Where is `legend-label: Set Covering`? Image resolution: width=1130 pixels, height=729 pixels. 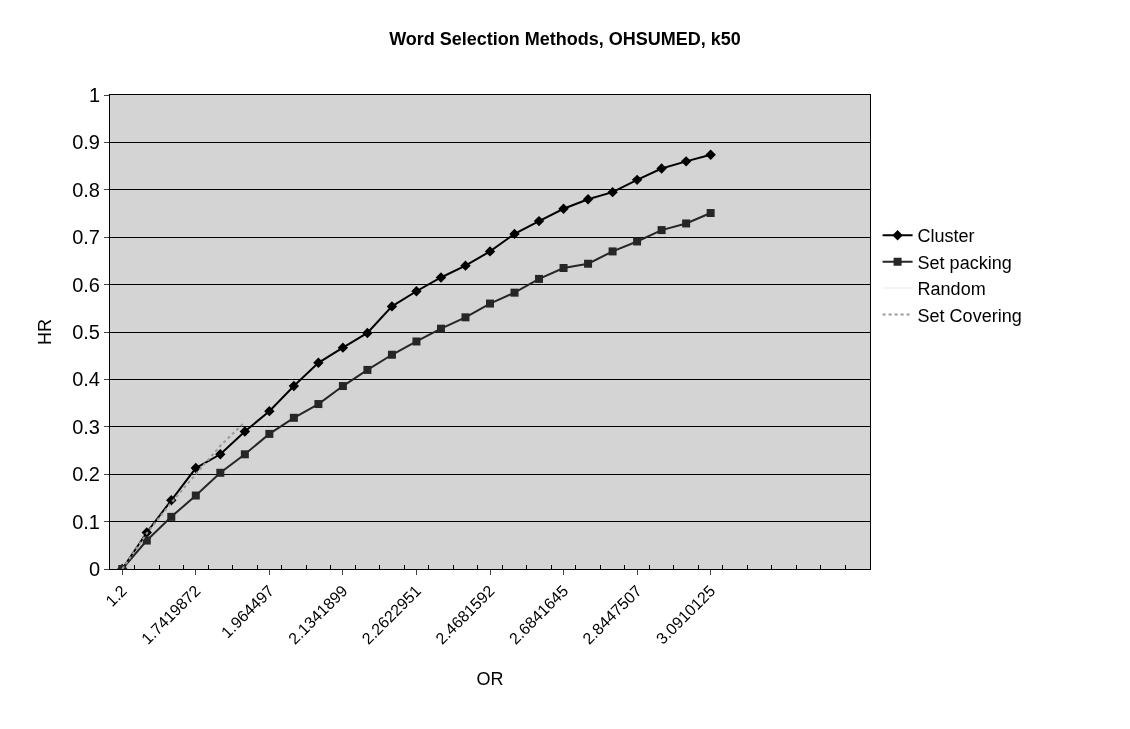 legend-label: Set Covering is located at coordinates (969, 315).